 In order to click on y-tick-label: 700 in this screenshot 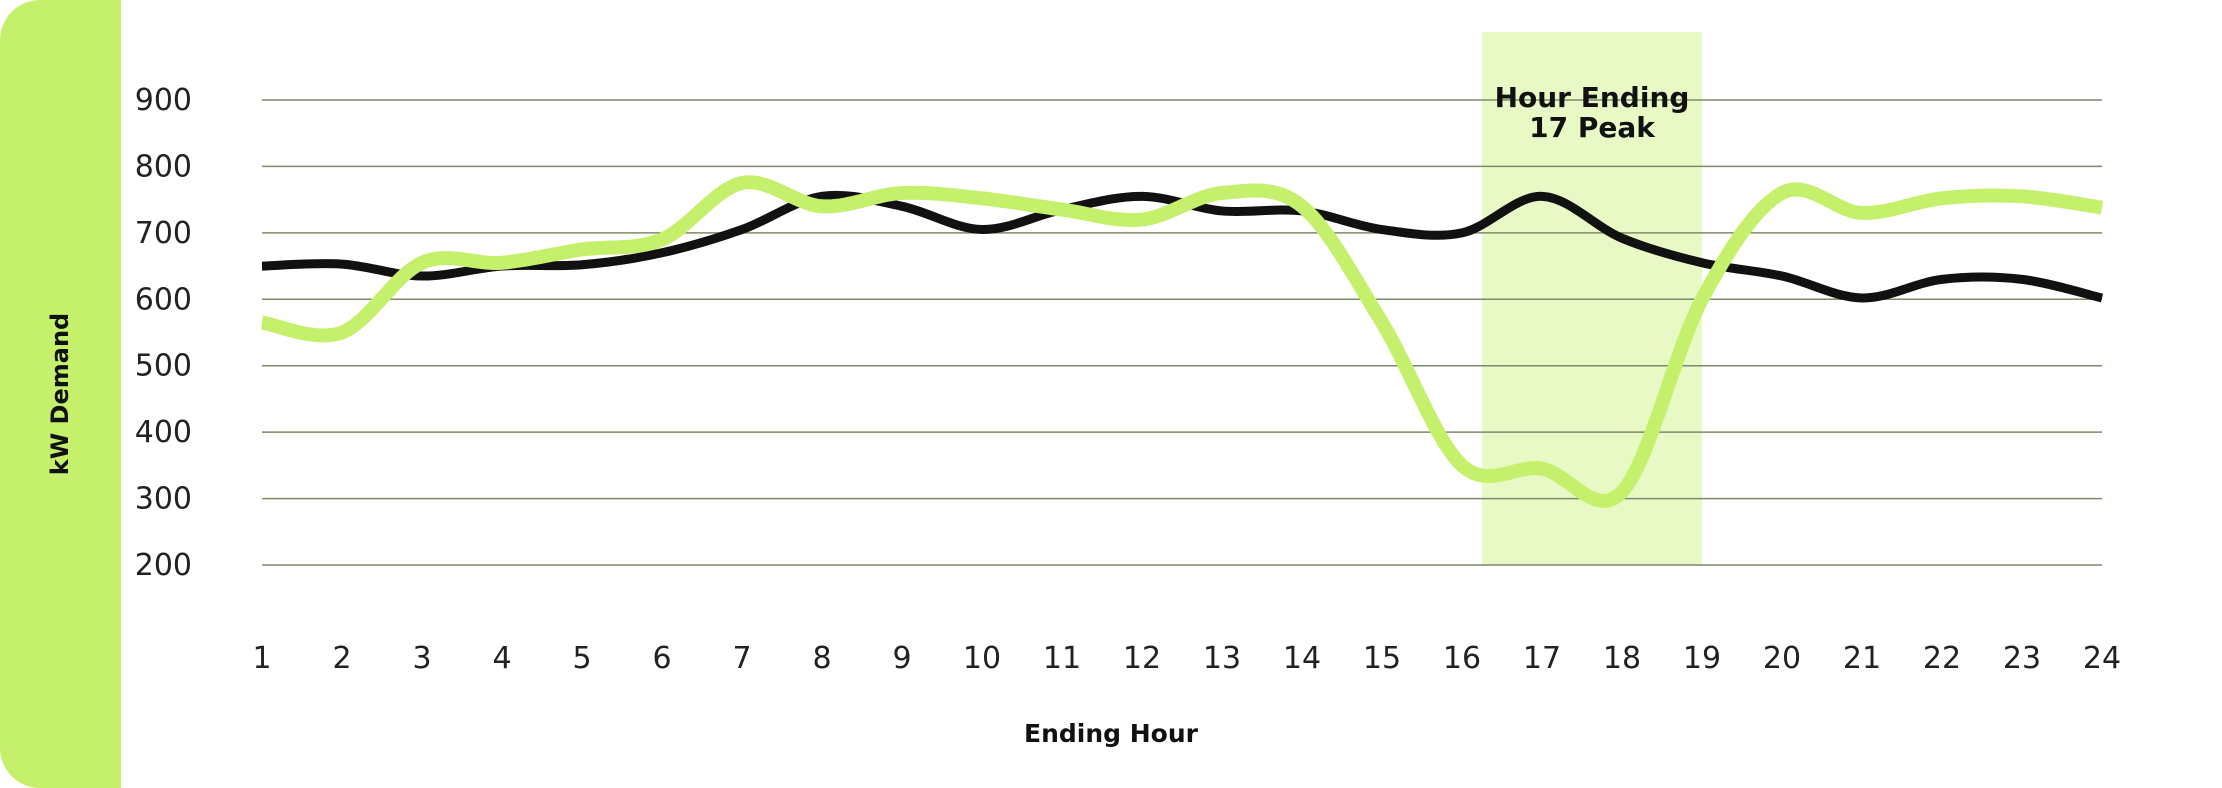, I will do `click(163, 233)`.